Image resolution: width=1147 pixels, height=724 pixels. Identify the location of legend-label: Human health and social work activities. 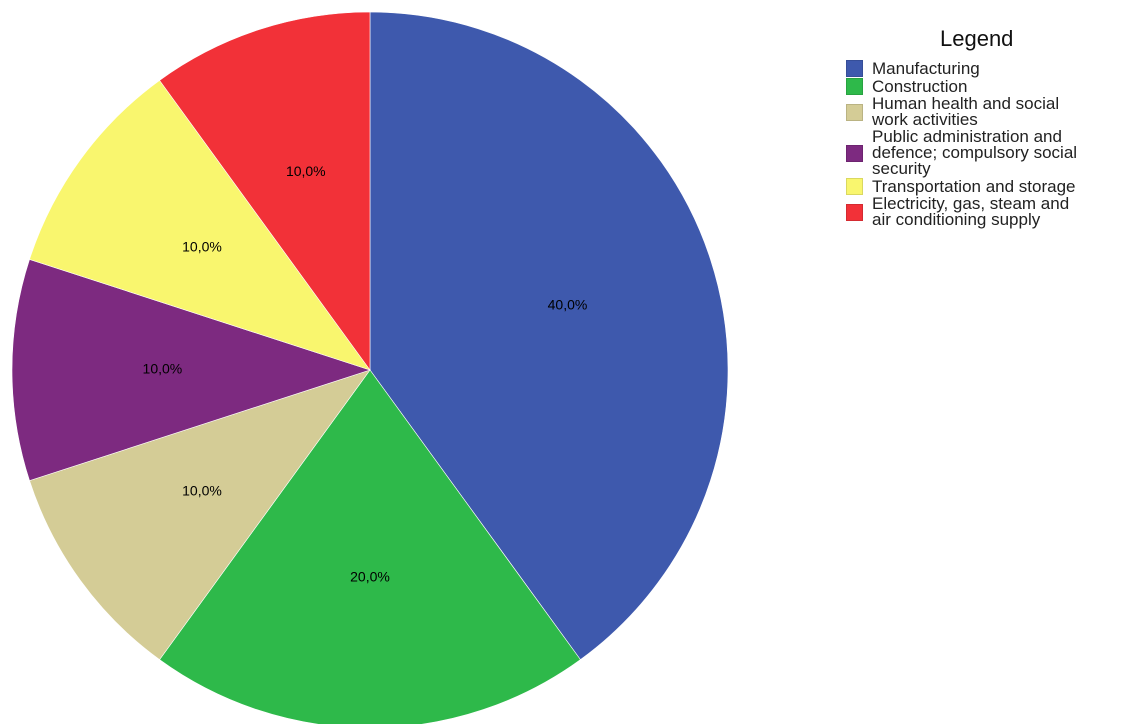
(966, 111).